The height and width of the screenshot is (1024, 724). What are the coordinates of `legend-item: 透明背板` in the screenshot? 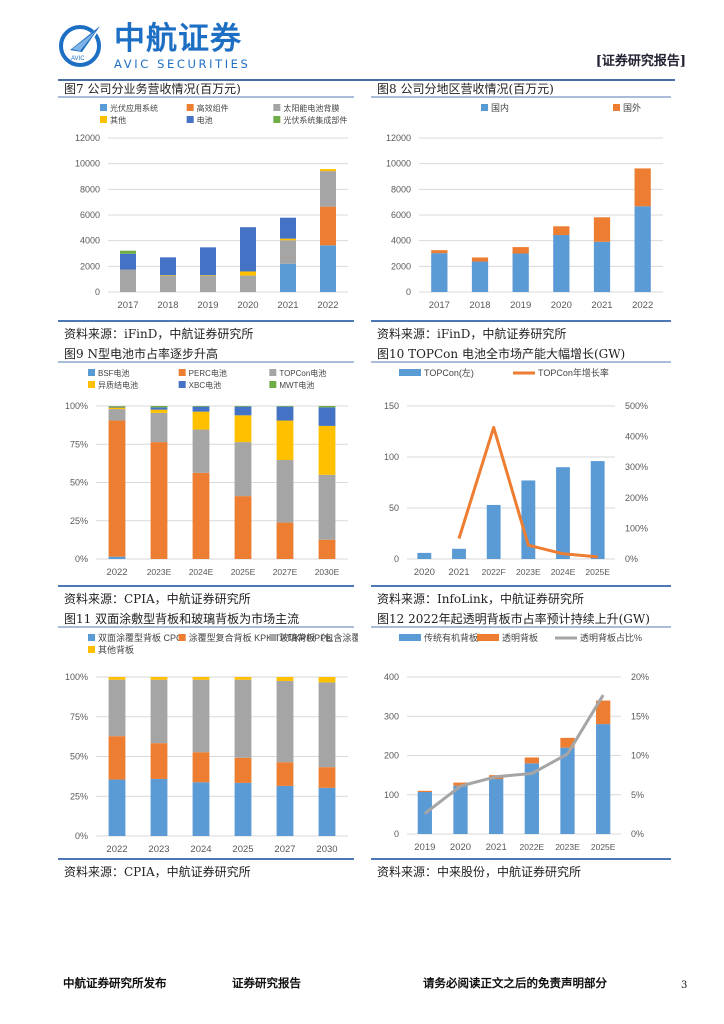 It's located at (507, 637).